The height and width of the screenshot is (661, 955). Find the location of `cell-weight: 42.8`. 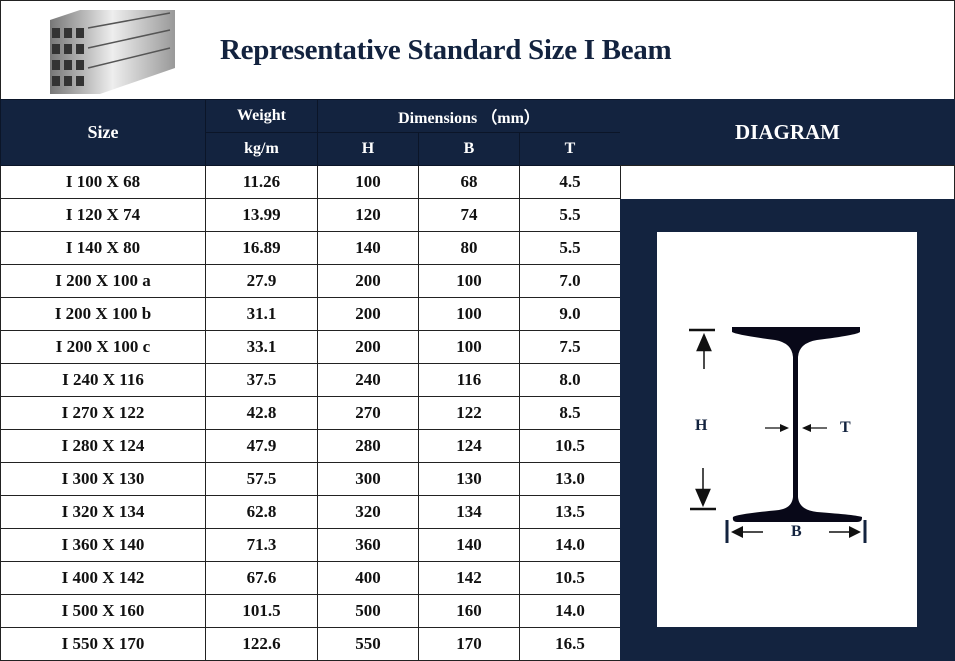

cell-weight: 42.8 is located at coordinates (261, 413).